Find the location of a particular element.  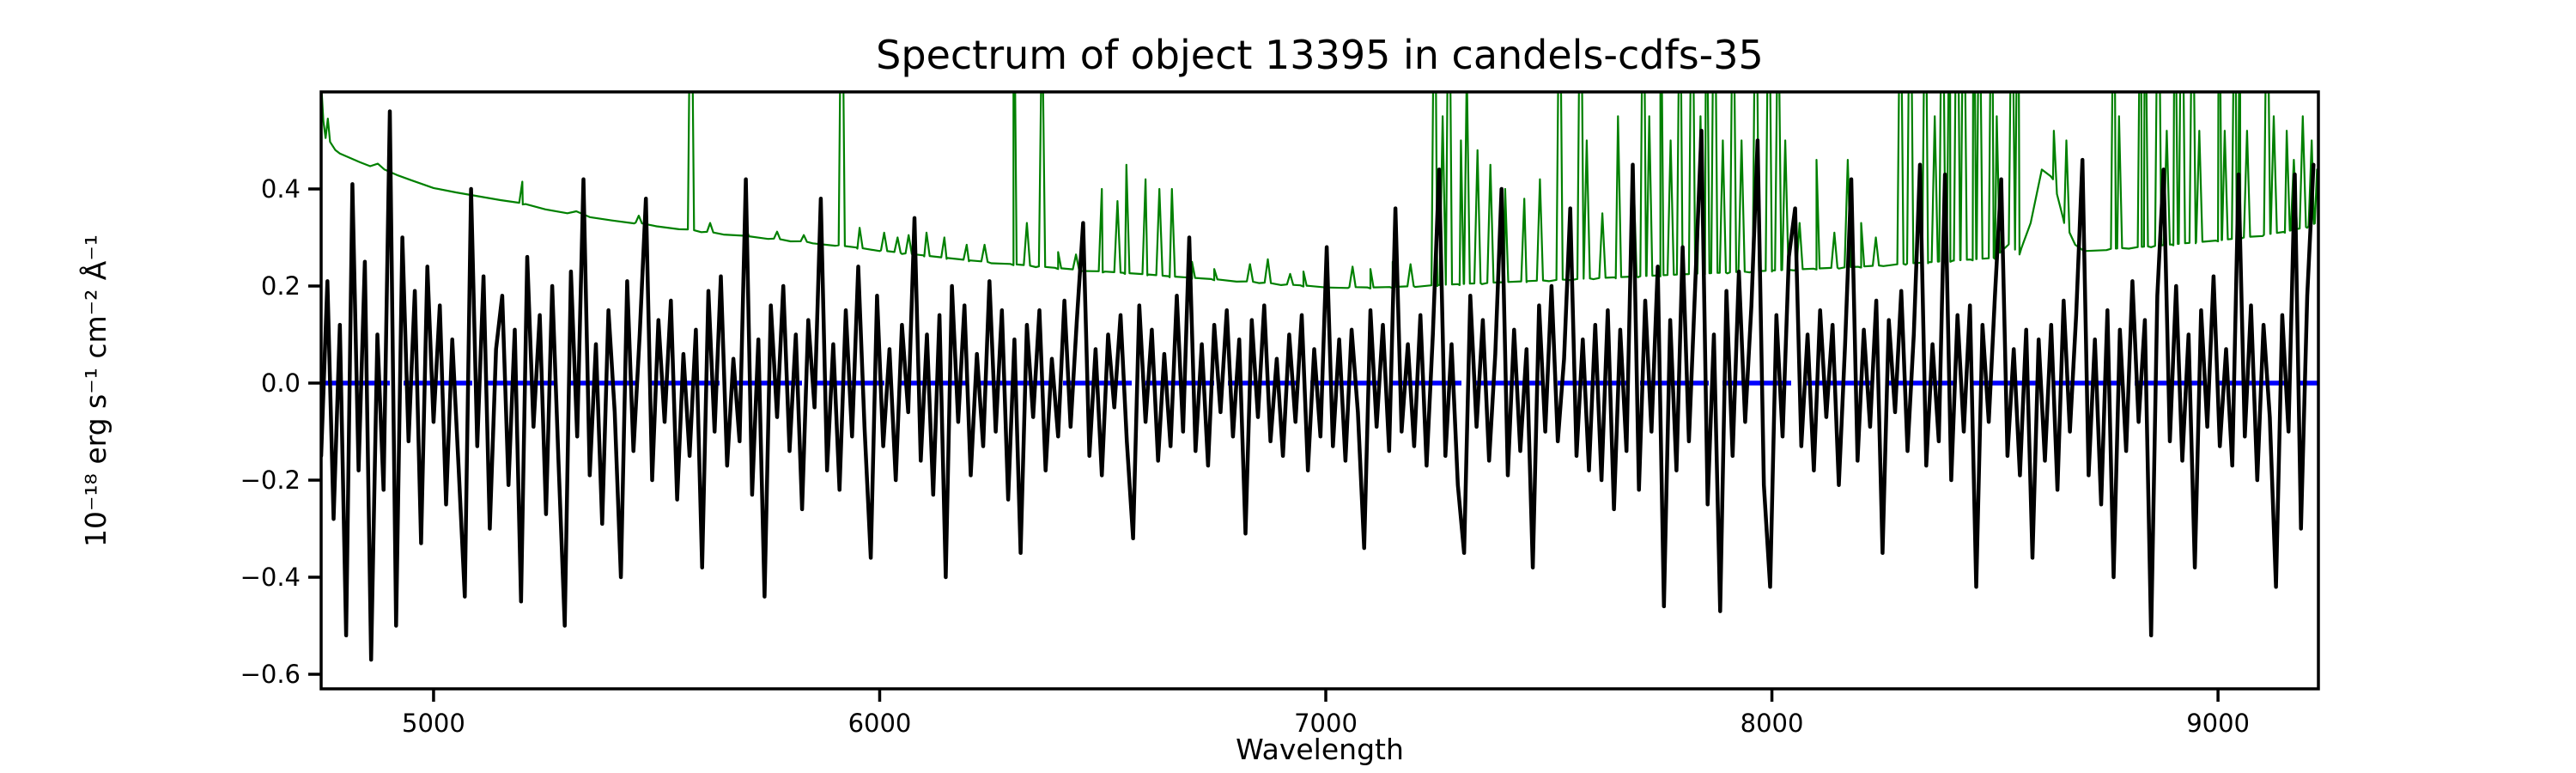

x-tick-label: 8000 is located at coordinates (1772, 723).